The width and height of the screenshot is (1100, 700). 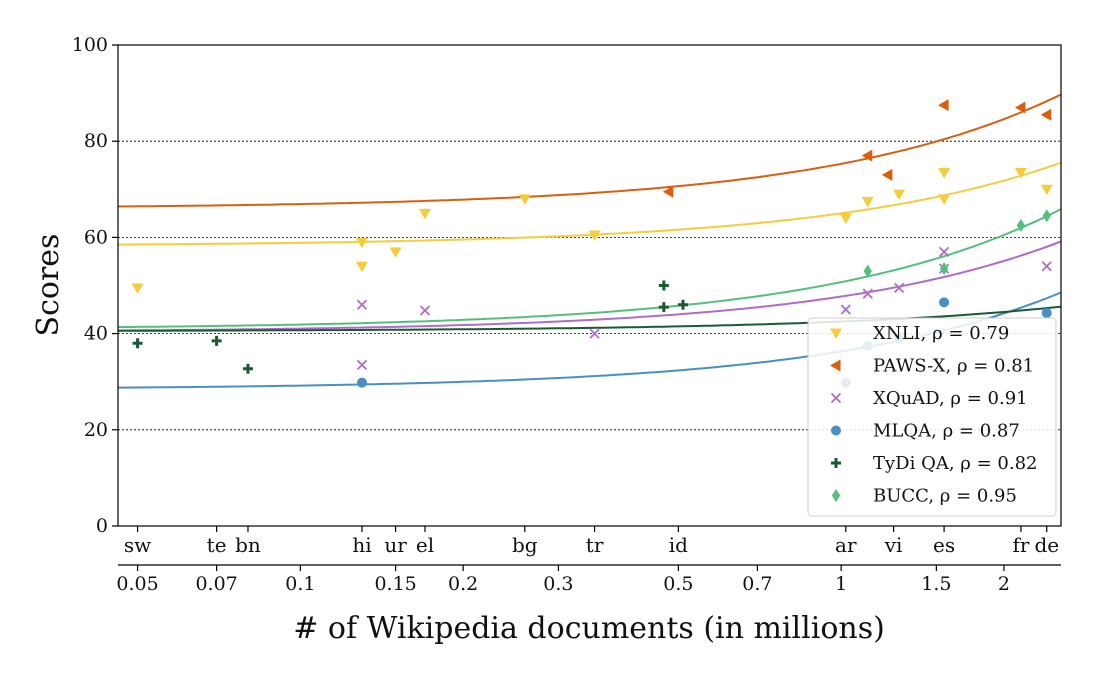 I want to click on lang-label-vi: vi, so click(x=893, y=545).